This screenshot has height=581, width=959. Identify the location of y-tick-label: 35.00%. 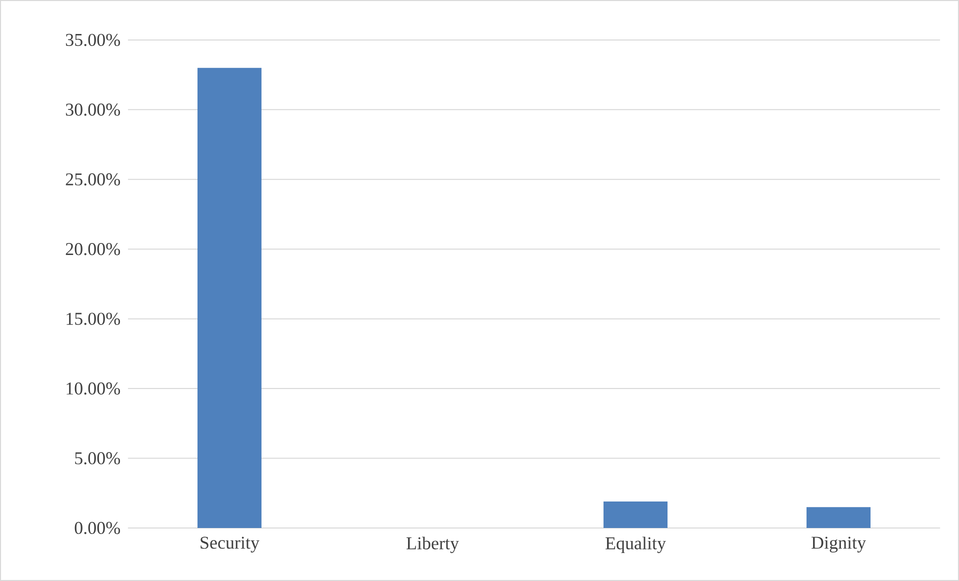
(93, 40).